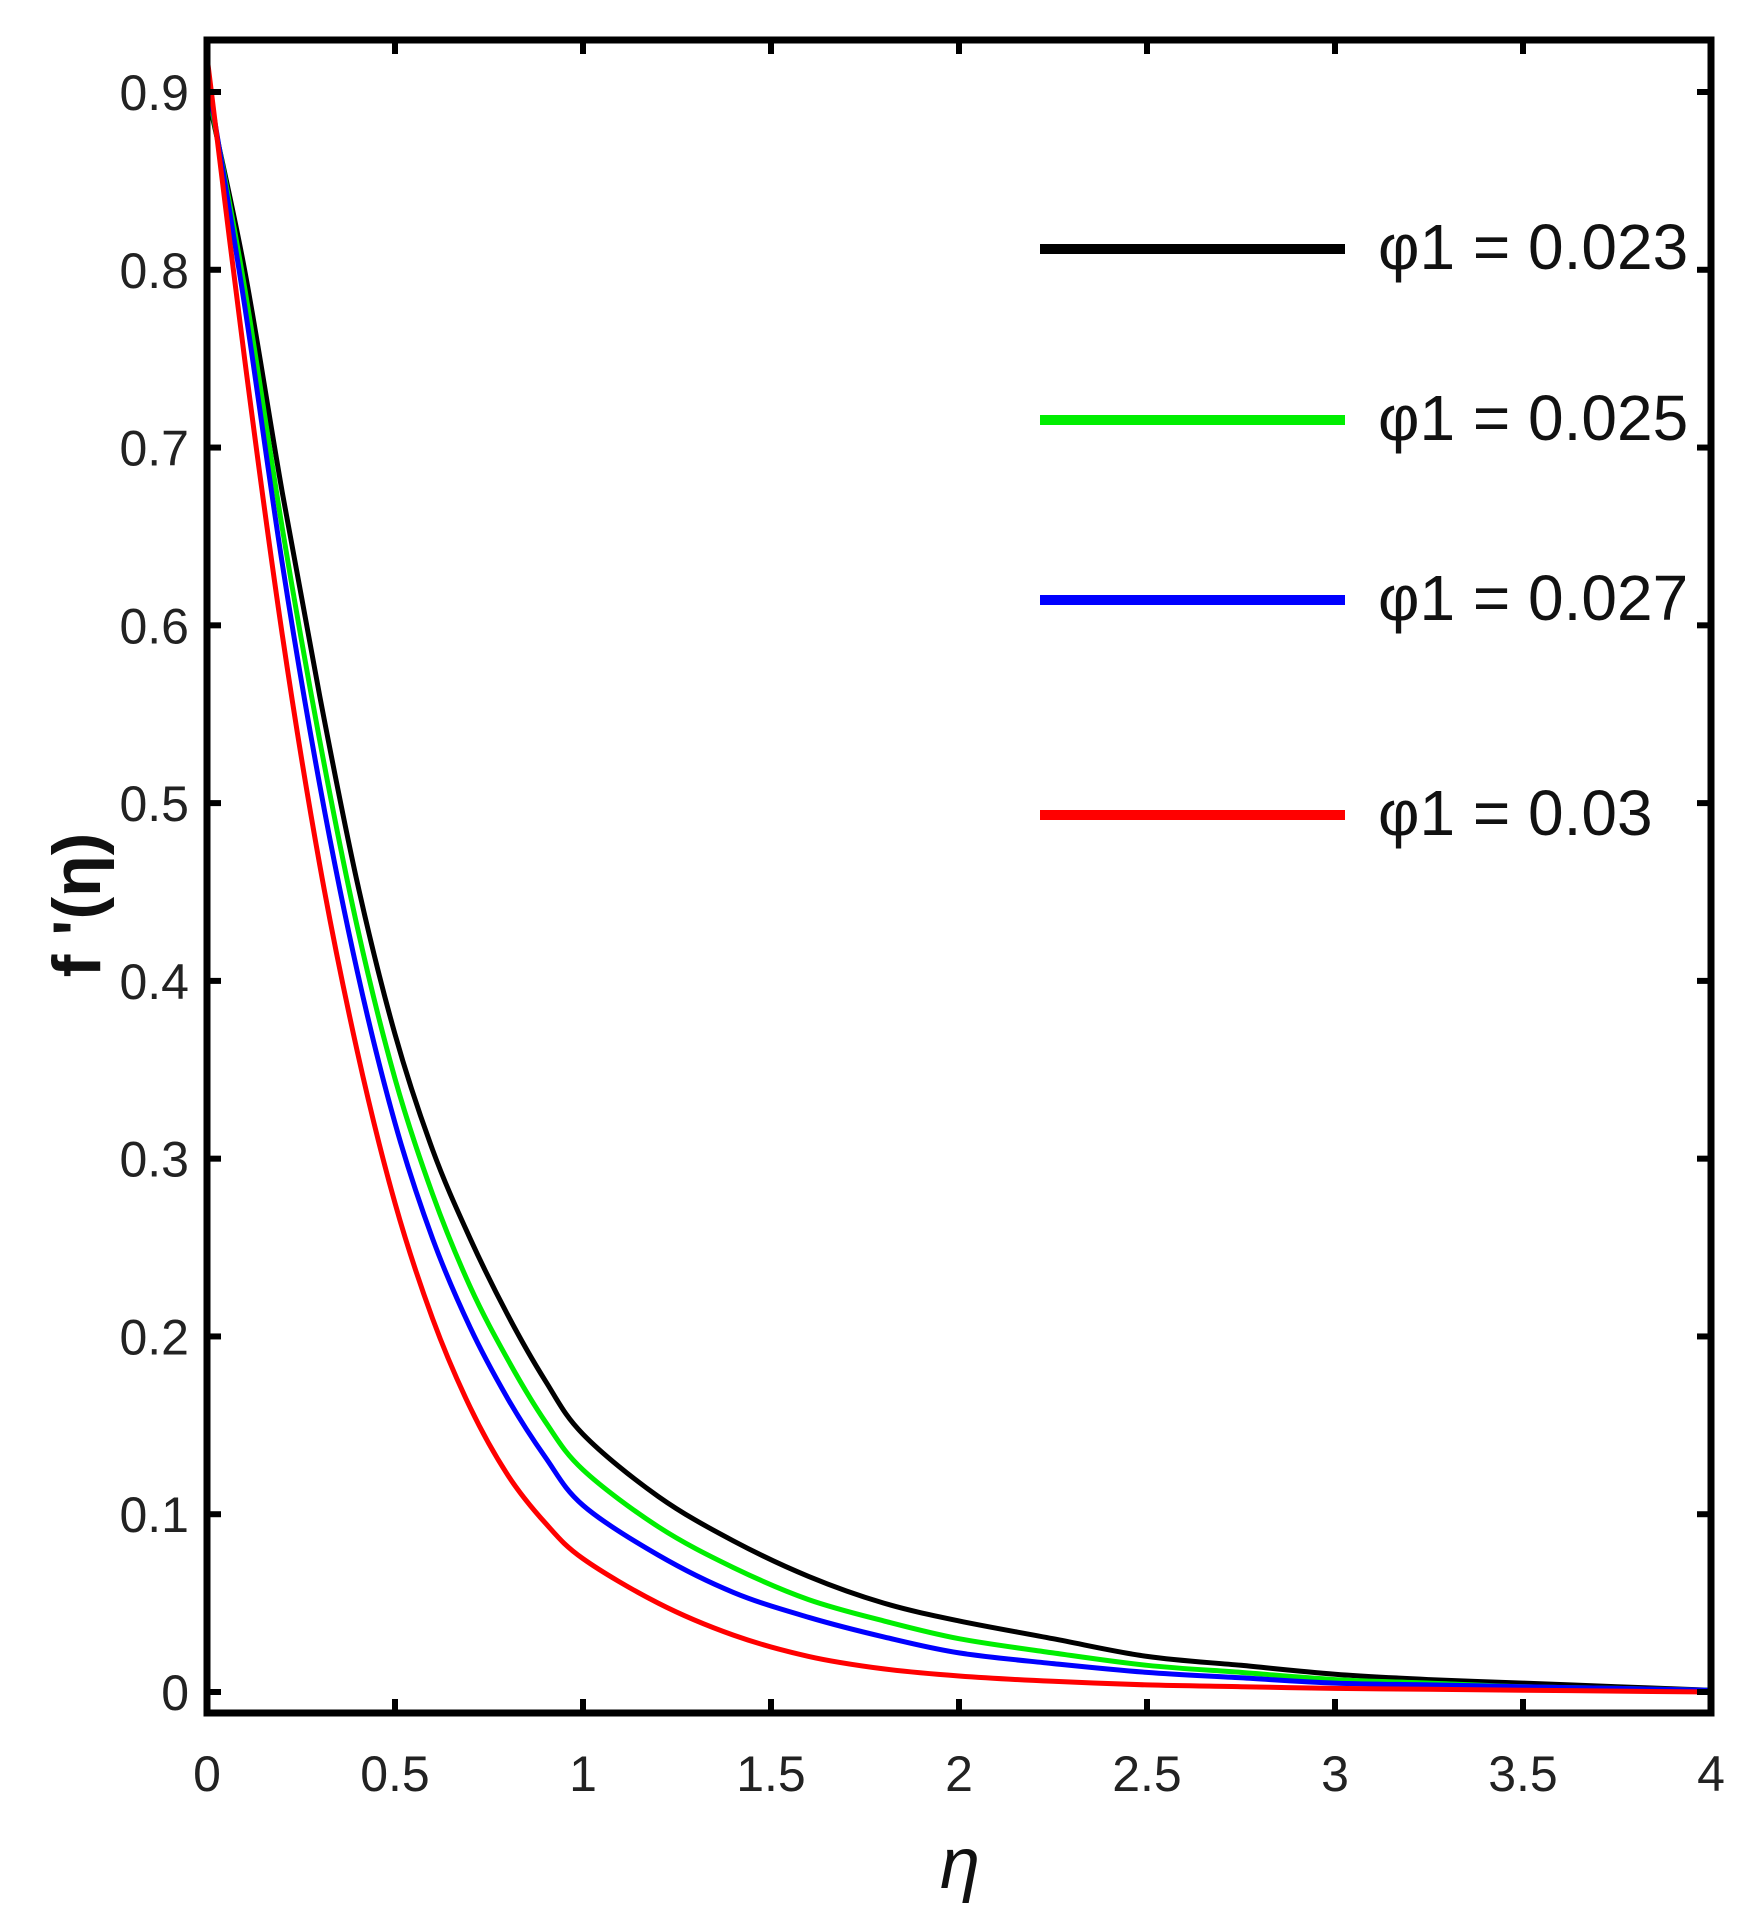  What do you see at coordinates (154, 1515) in the screenshot?
I see `y-tick-label: 0.1` at bounding box center [154, 1515].